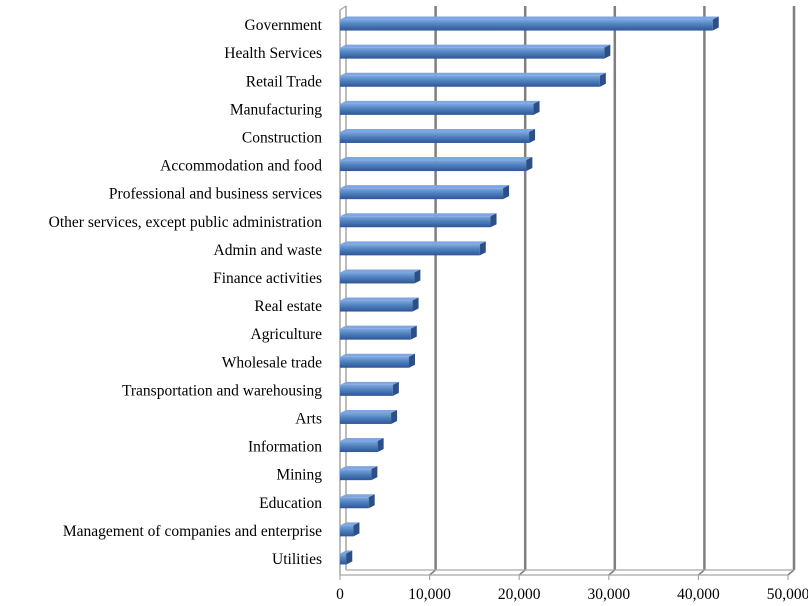 The width and height of the screenshot is (808, 606). What do you see at coordinates (608, 594) in the screenshot?
I see `x-tick-label: 30,000` at bounding box center [608, 594].